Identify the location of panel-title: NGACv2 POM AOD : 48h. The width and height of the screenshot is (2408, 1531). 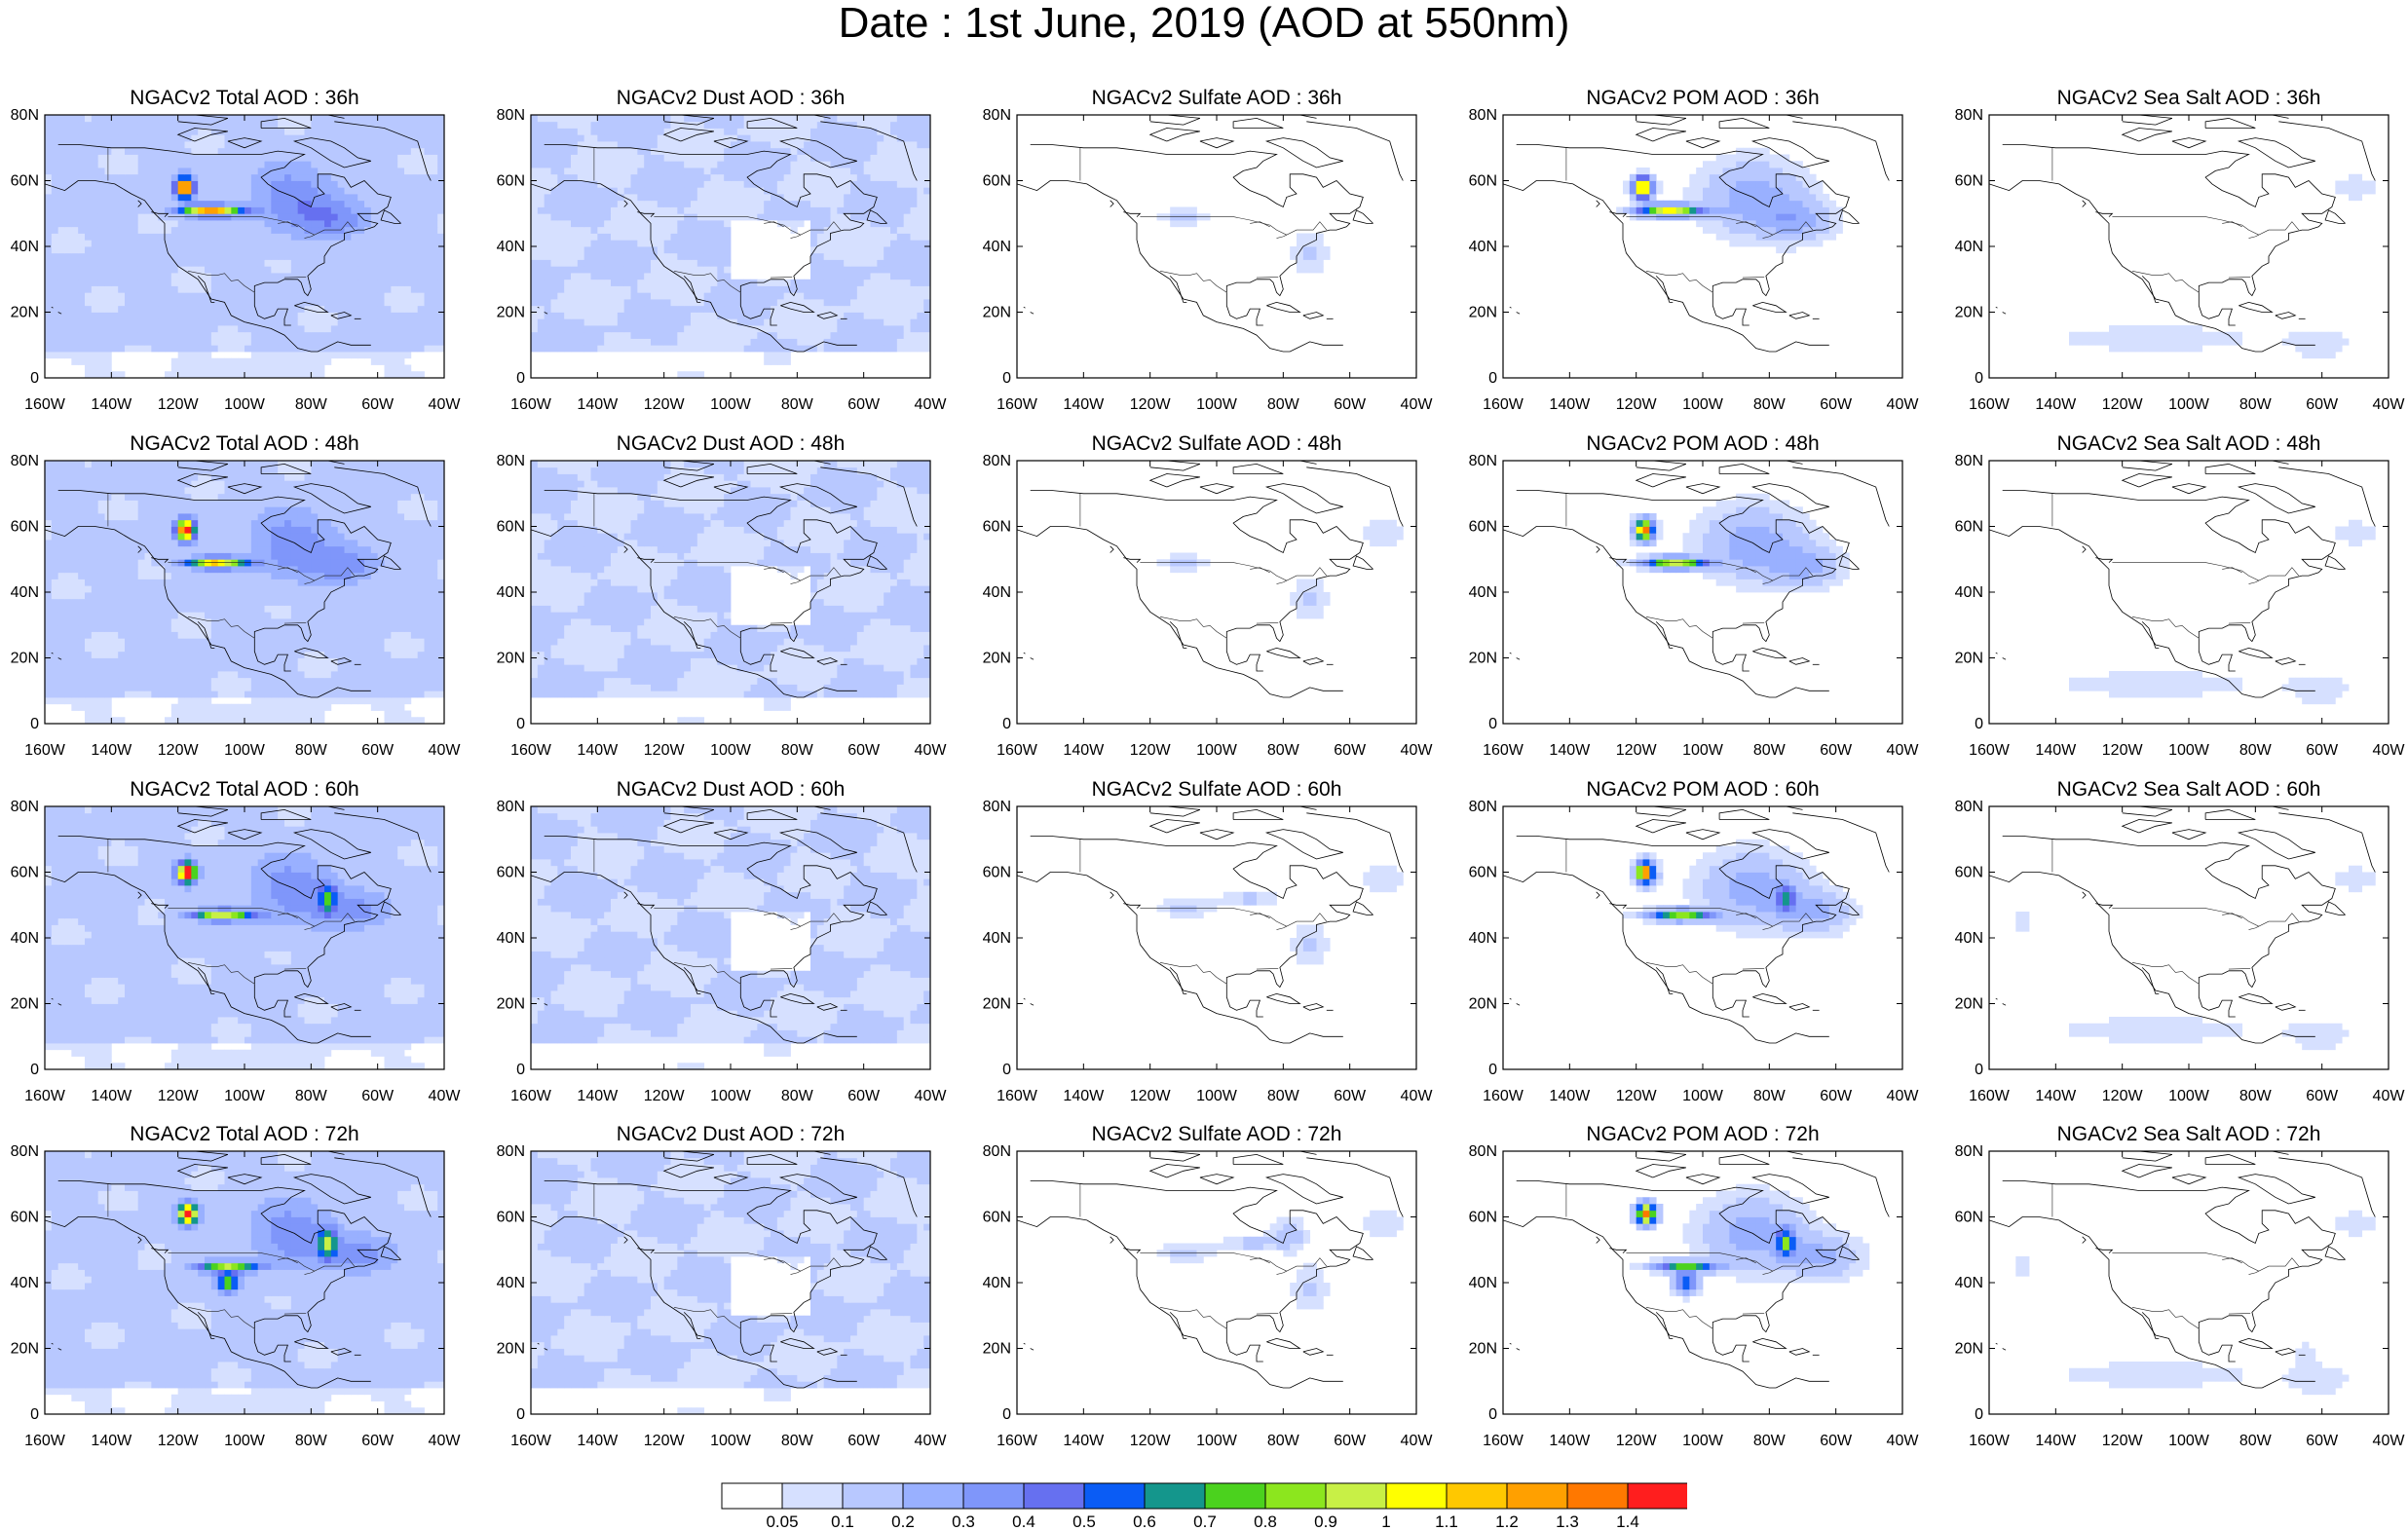
(1702, 444).